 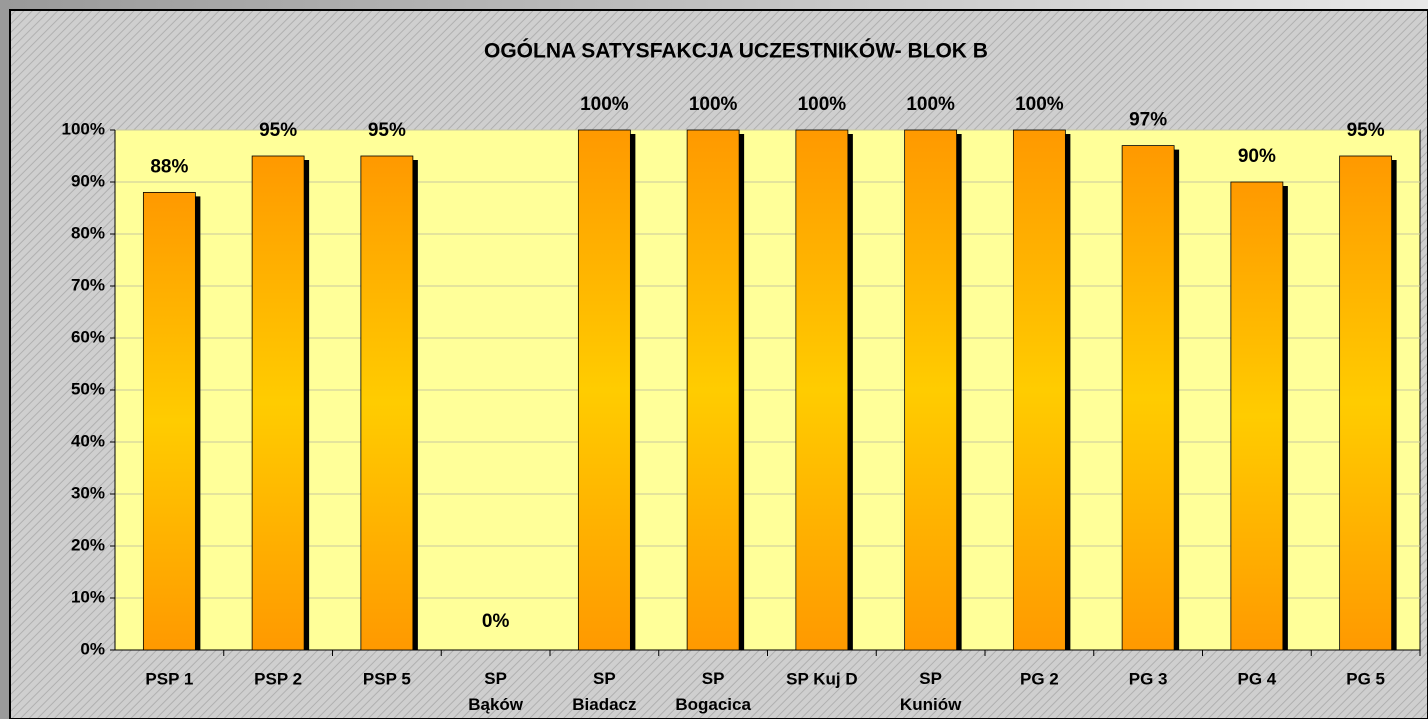 What do you see at coordinates (88, 492) in the screenshot?
I see `y-tick-label: 30%` at bounding box center [88, 492].